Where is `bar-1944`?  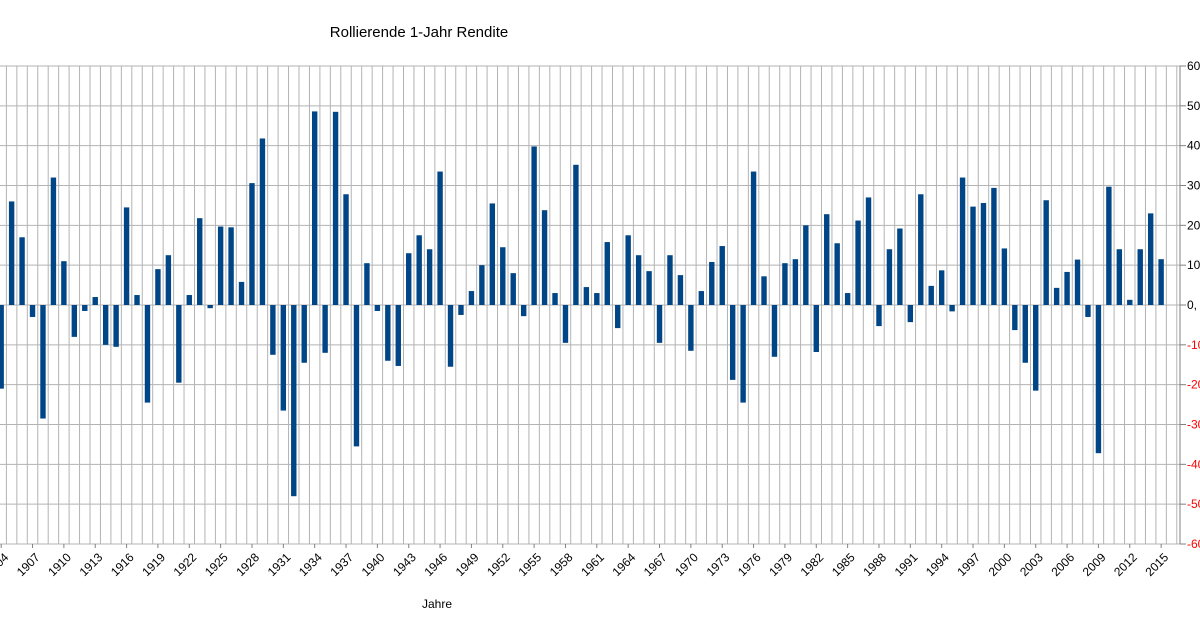 bar-1944 is located at coordinates (419, 270).